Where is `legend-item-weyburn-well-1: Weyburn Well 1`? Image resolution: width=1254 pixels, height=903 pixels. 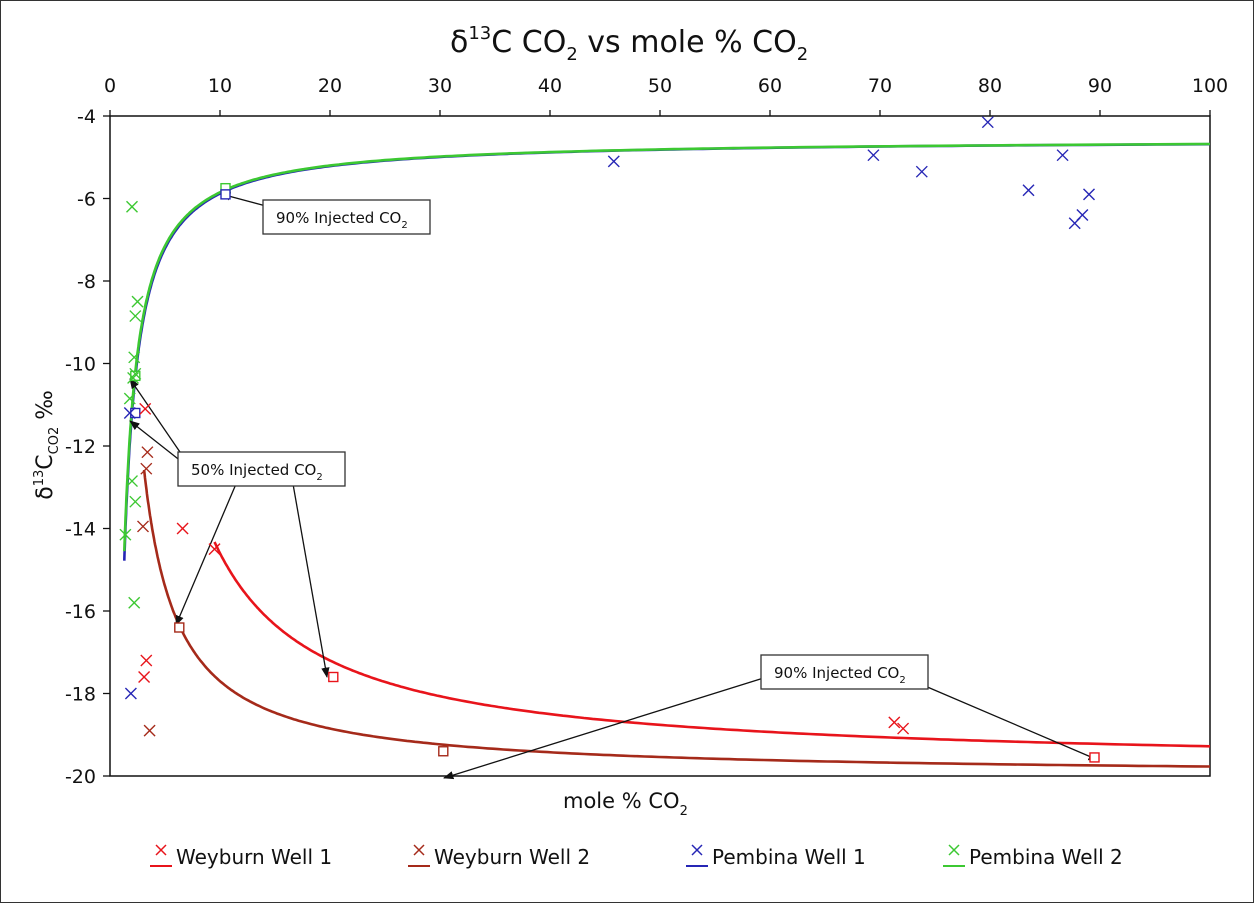
legend-item-weyburn-well-1: Weyburn Well 1 is located at coordinates (241, 856).